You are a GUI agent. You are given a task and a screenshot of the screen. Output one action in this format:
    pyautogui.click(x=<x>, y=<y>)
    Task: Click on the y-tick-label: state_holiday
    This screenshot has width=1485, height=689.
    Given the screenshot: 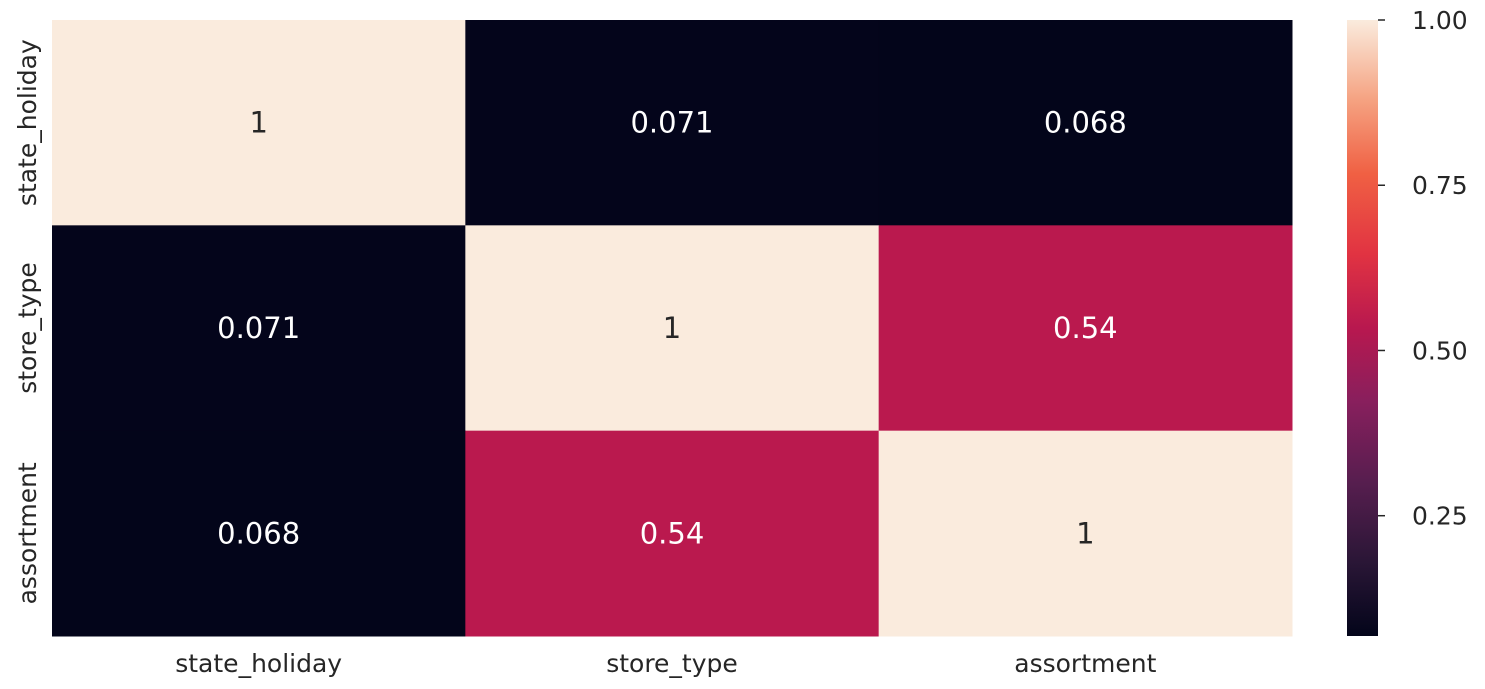 What is the action you would take?
    pyautogui.click(x=27, y=122)
    